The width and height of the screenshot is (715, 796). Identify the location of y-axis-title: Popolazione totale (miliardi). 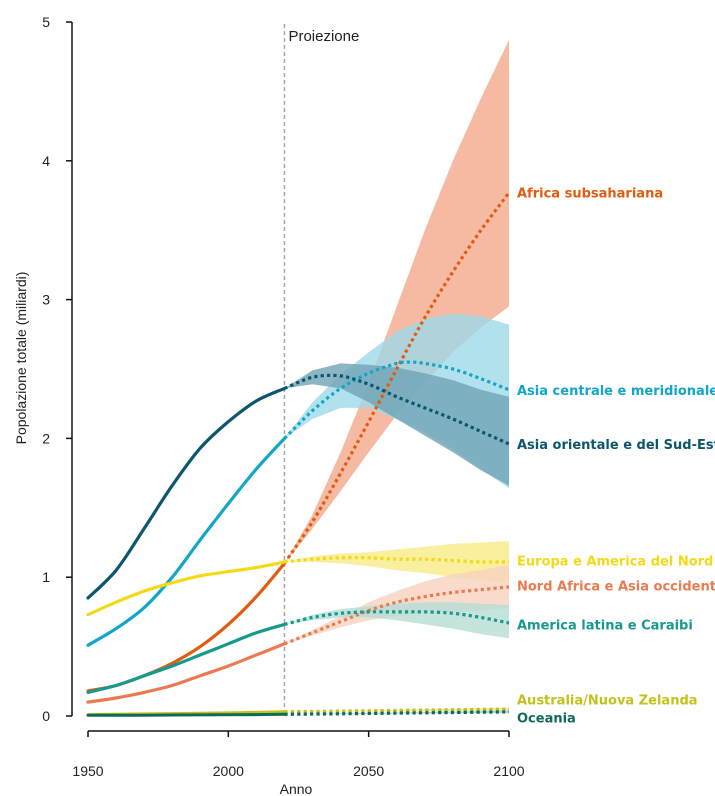
(21, 358).